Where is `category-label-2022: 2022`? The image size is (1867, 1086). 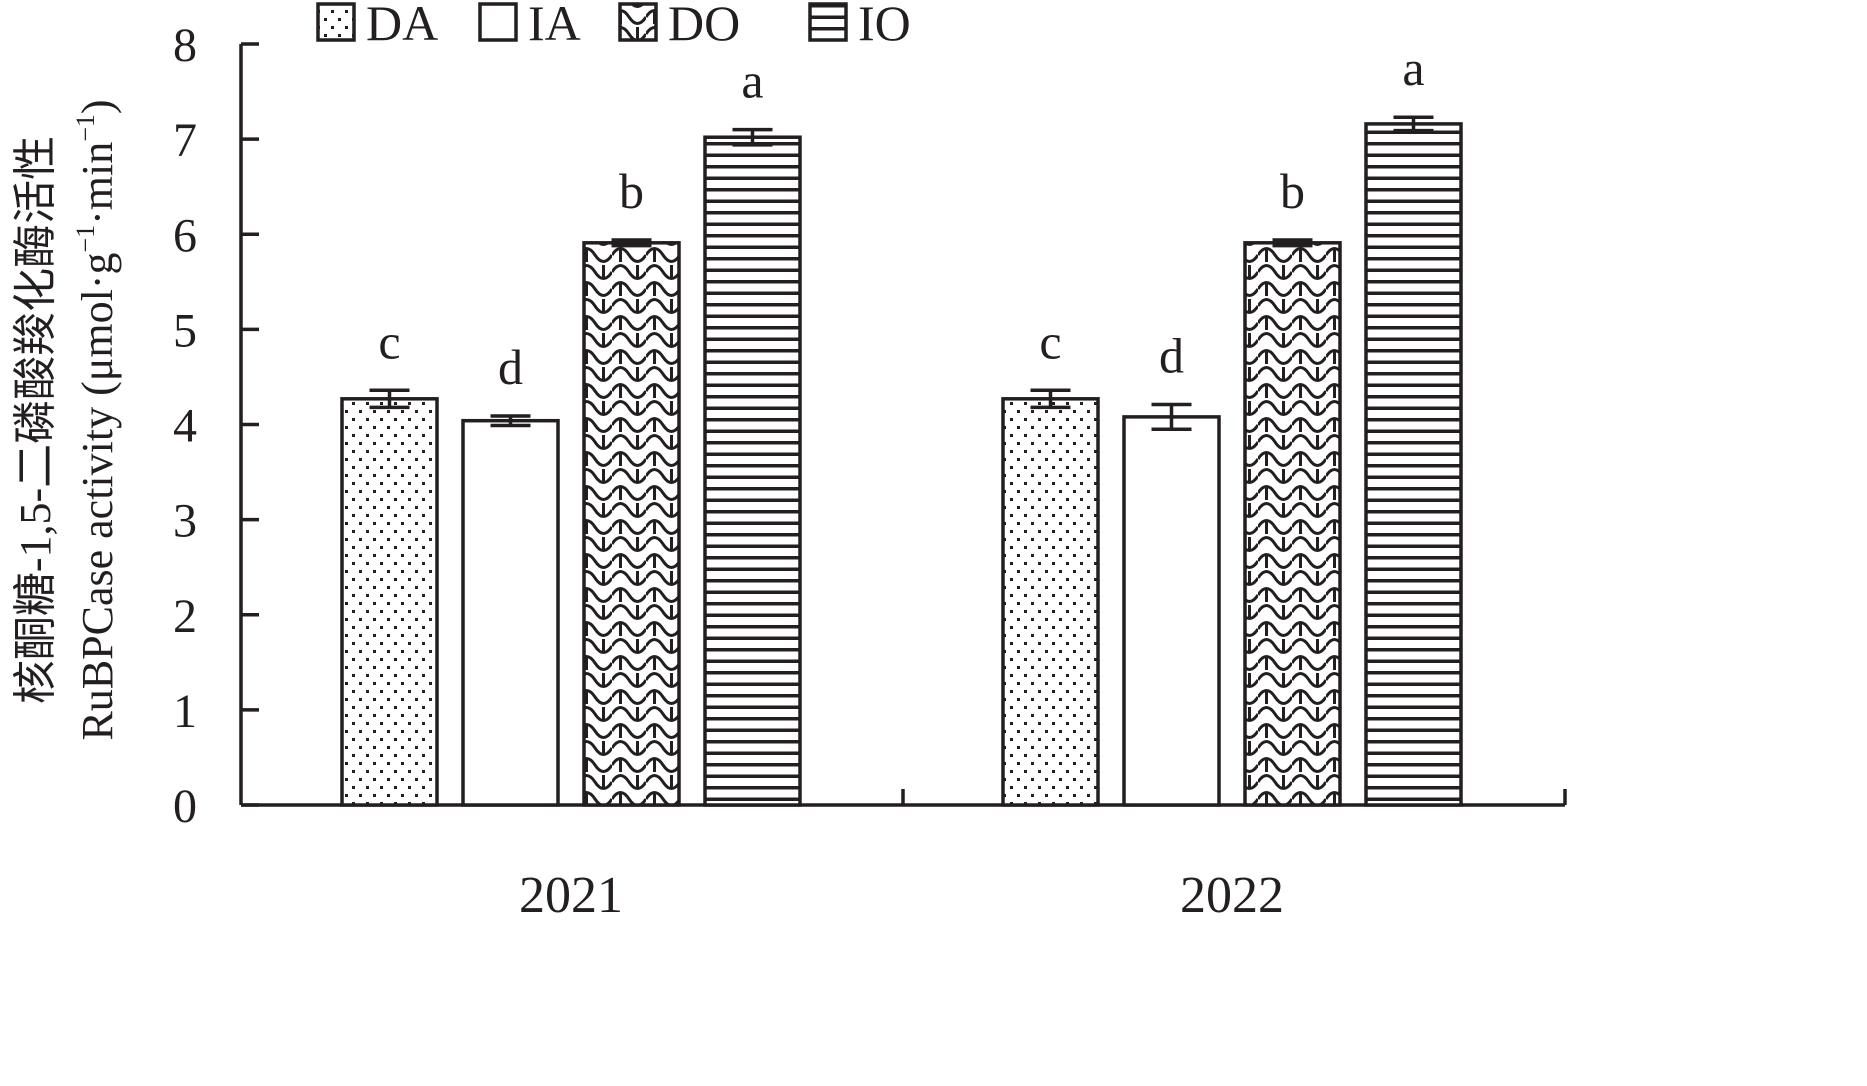 category-label-2022: 2022 is located at coordinates (1232, 895).